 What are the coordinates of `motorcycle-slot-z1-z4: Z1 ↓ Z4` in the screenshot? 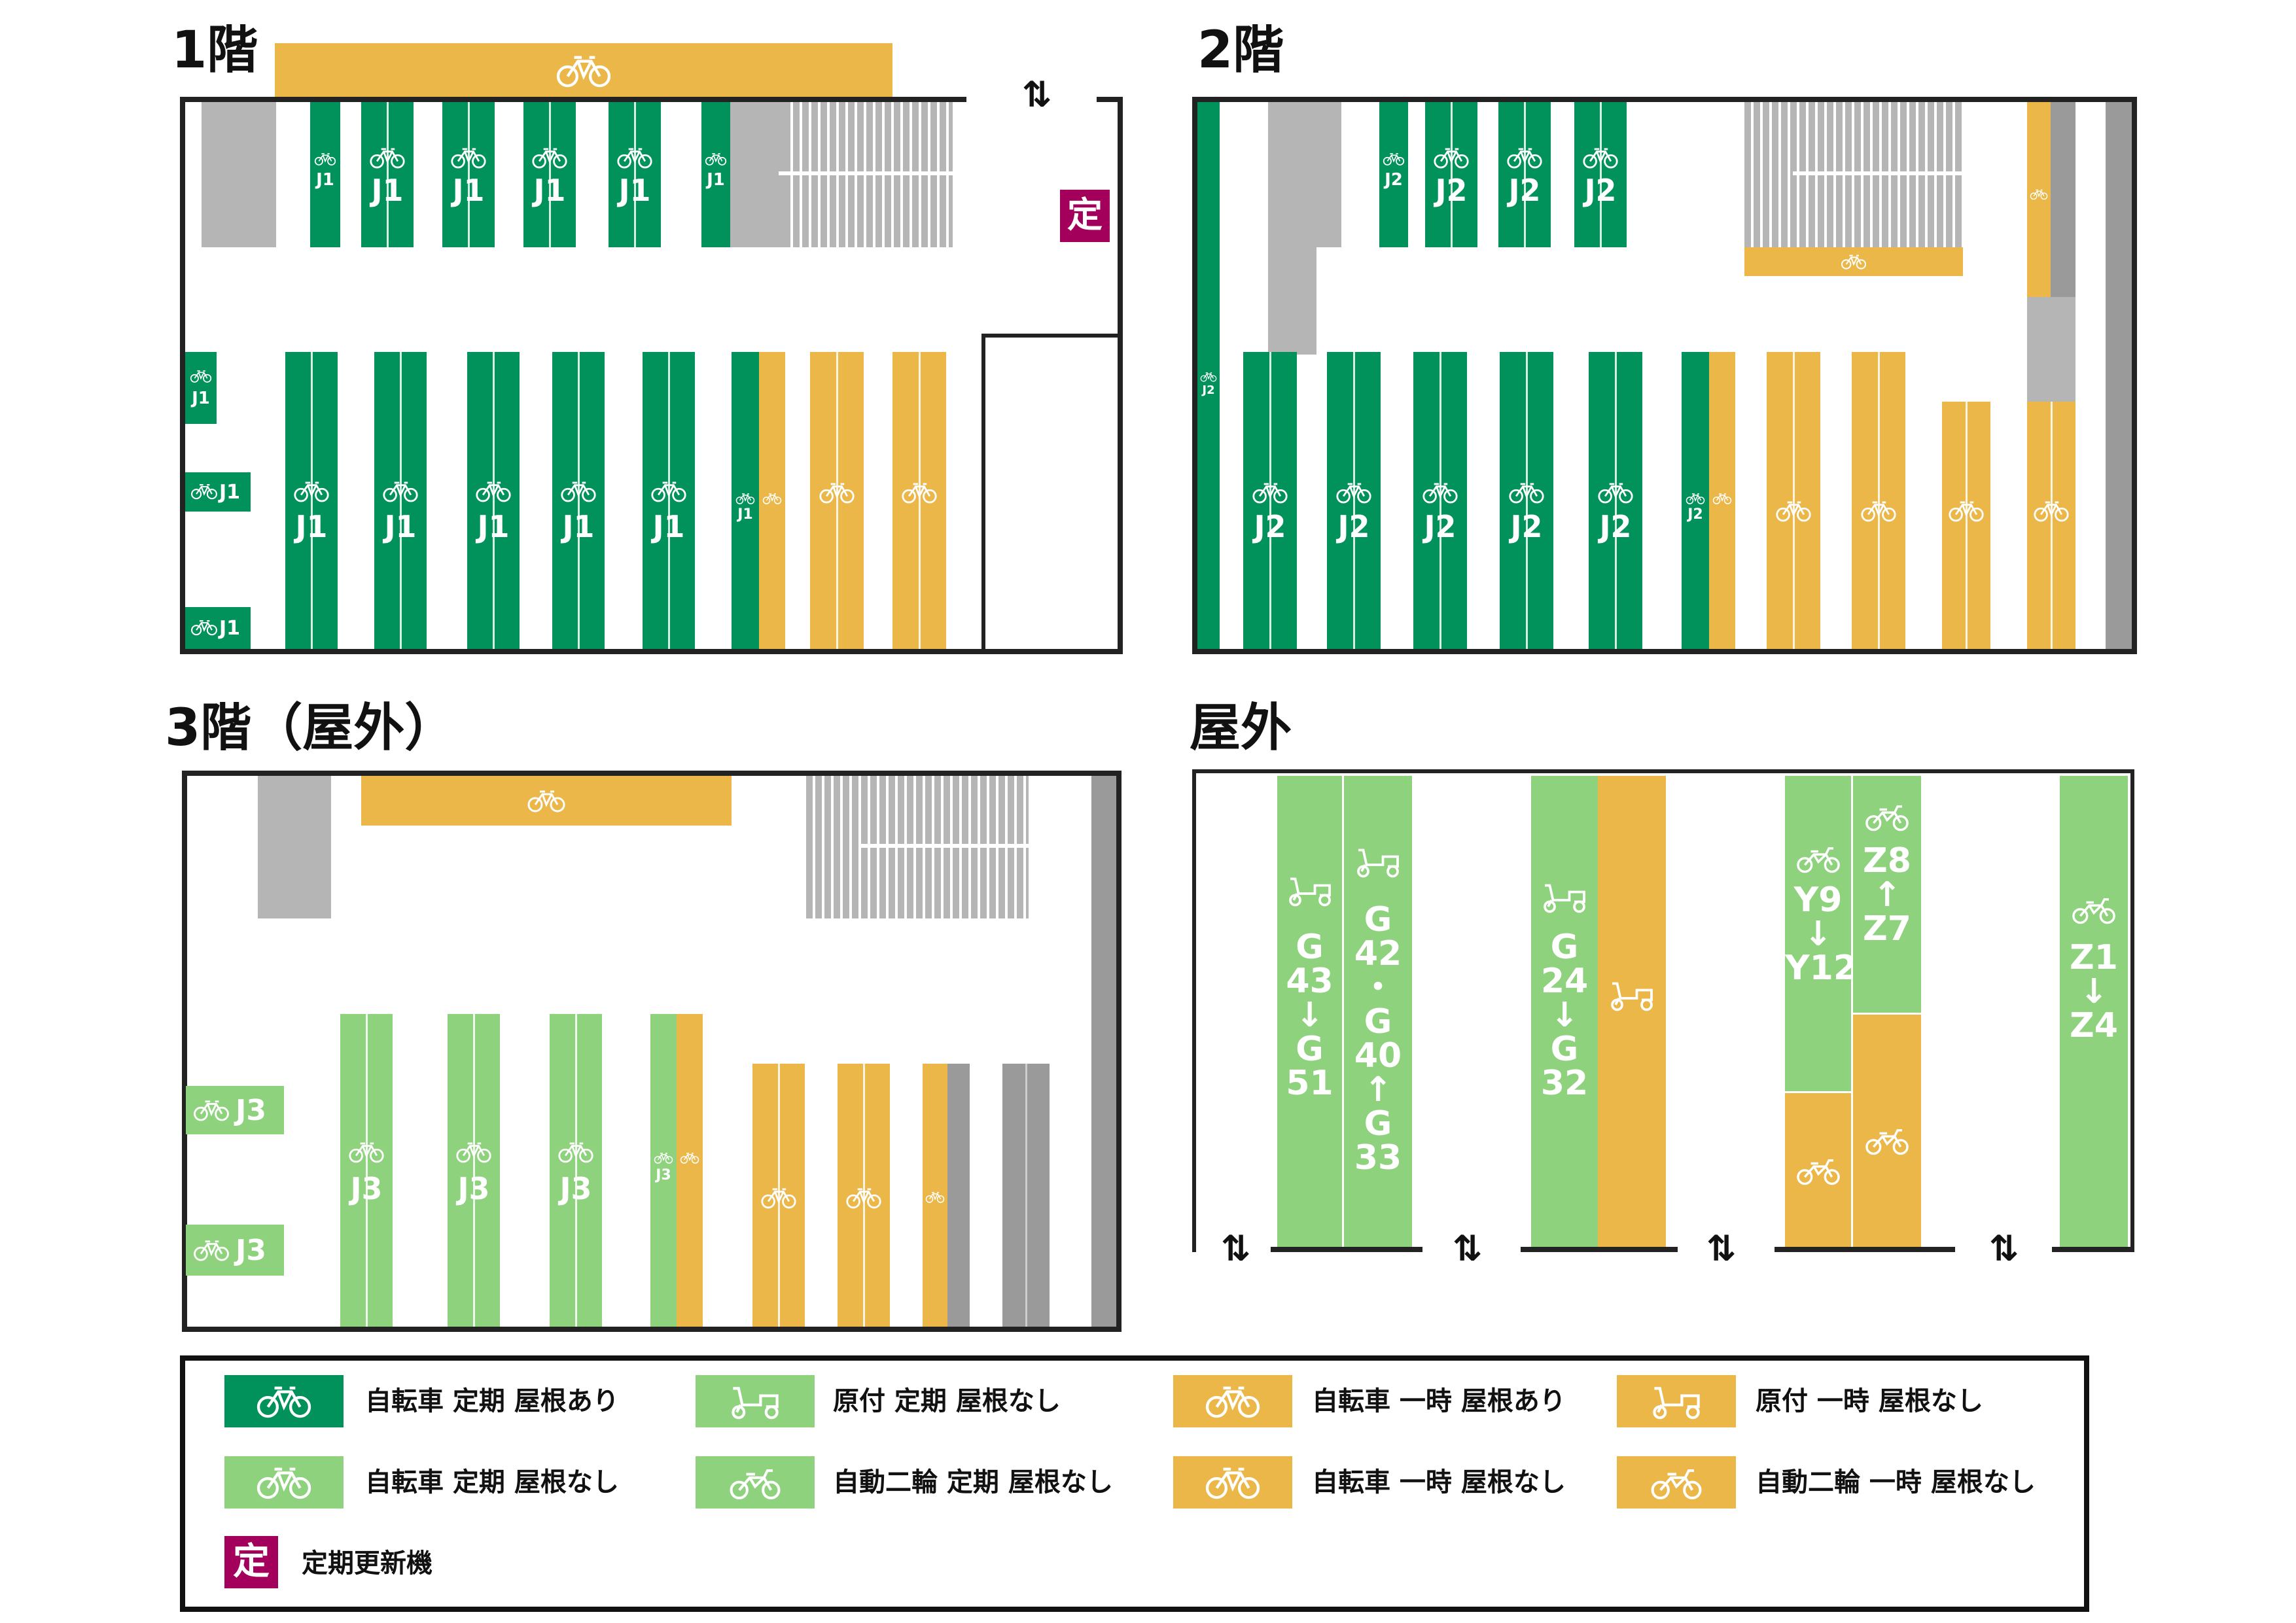 It's located at (2094, 1011).